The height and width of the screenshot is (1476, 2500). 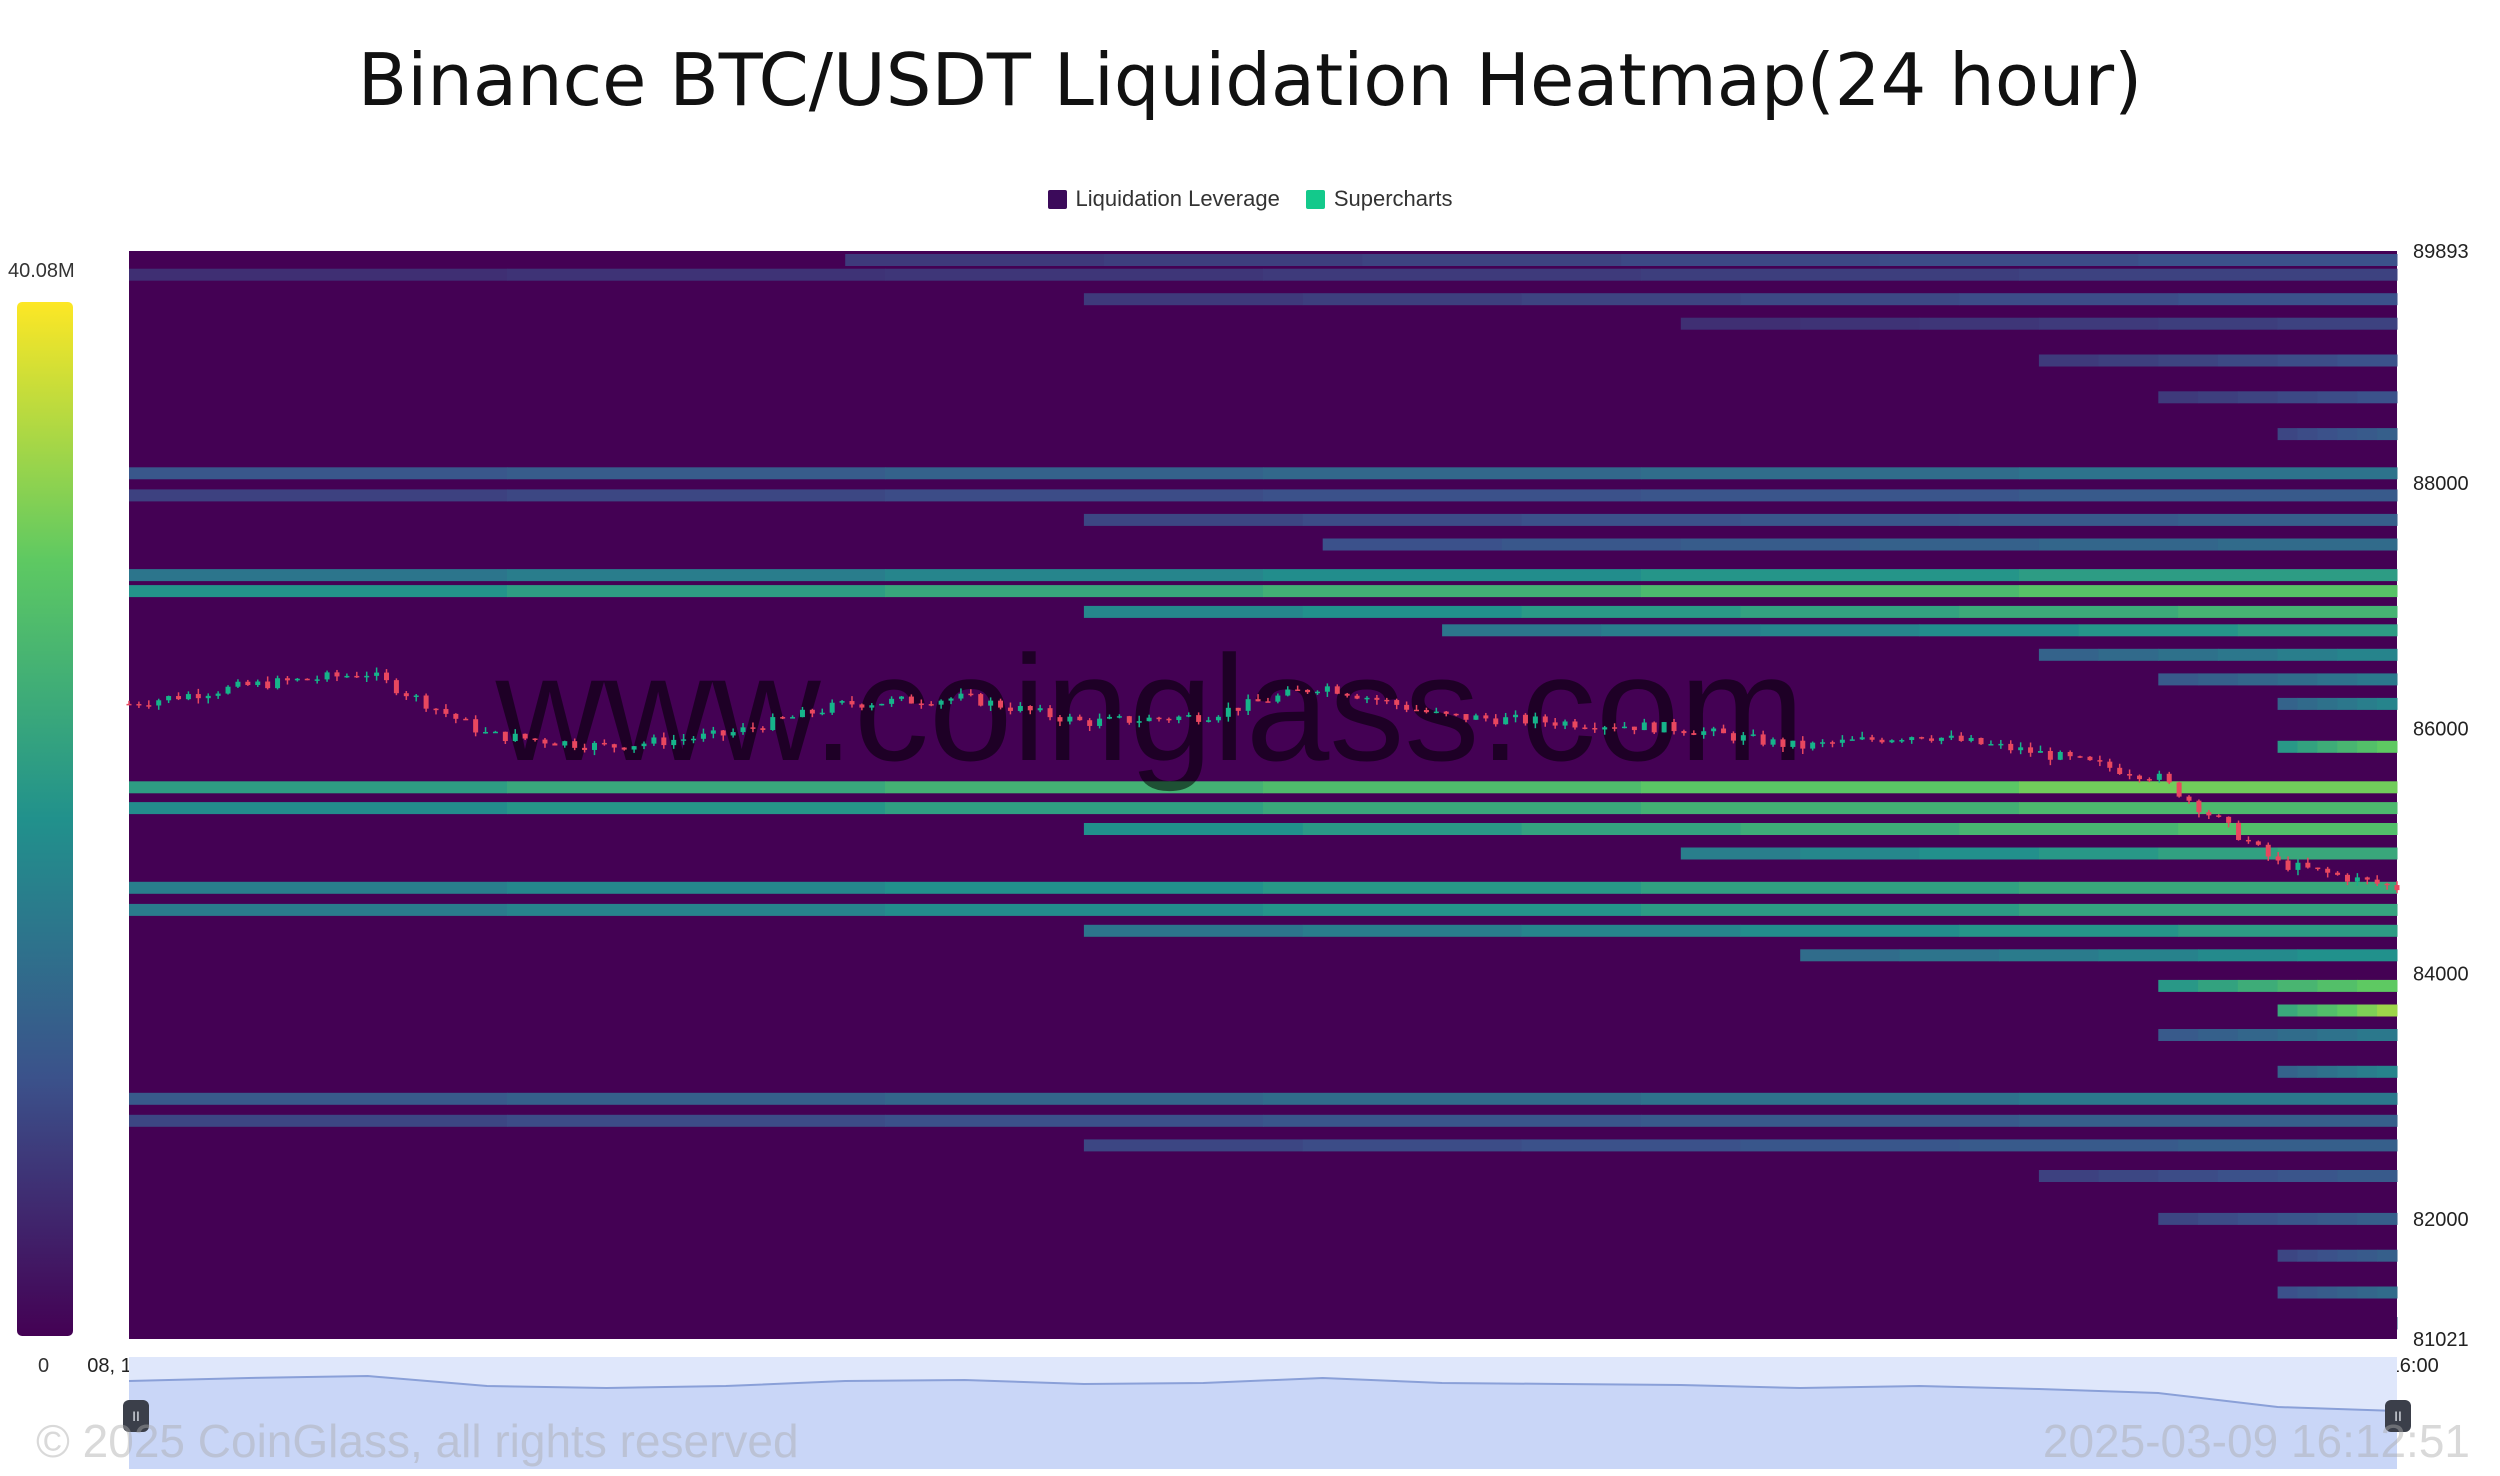 I want to click on legend-item-liquidation-leverage: Liquidation Leverage, so click(x=1163, y=199).